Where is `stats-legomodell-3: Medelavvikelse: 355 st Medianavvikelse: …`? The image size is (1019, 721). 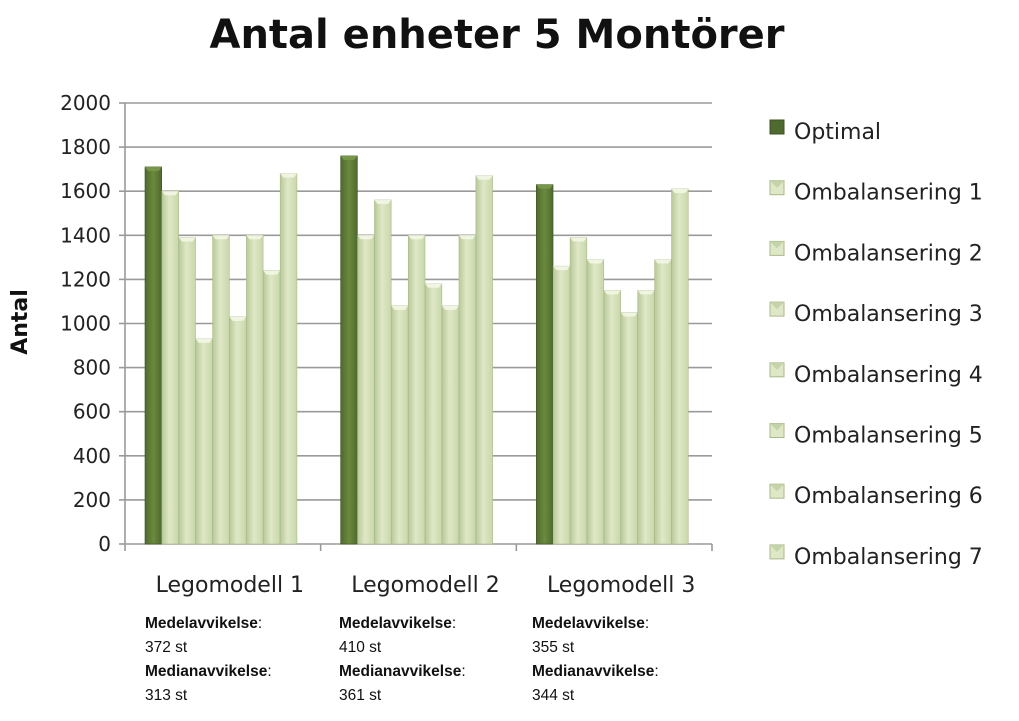
stats-legomodell-3: Medelavvikelse: 355 st Medianavvikelse: … is located at coordinates (622, 660).